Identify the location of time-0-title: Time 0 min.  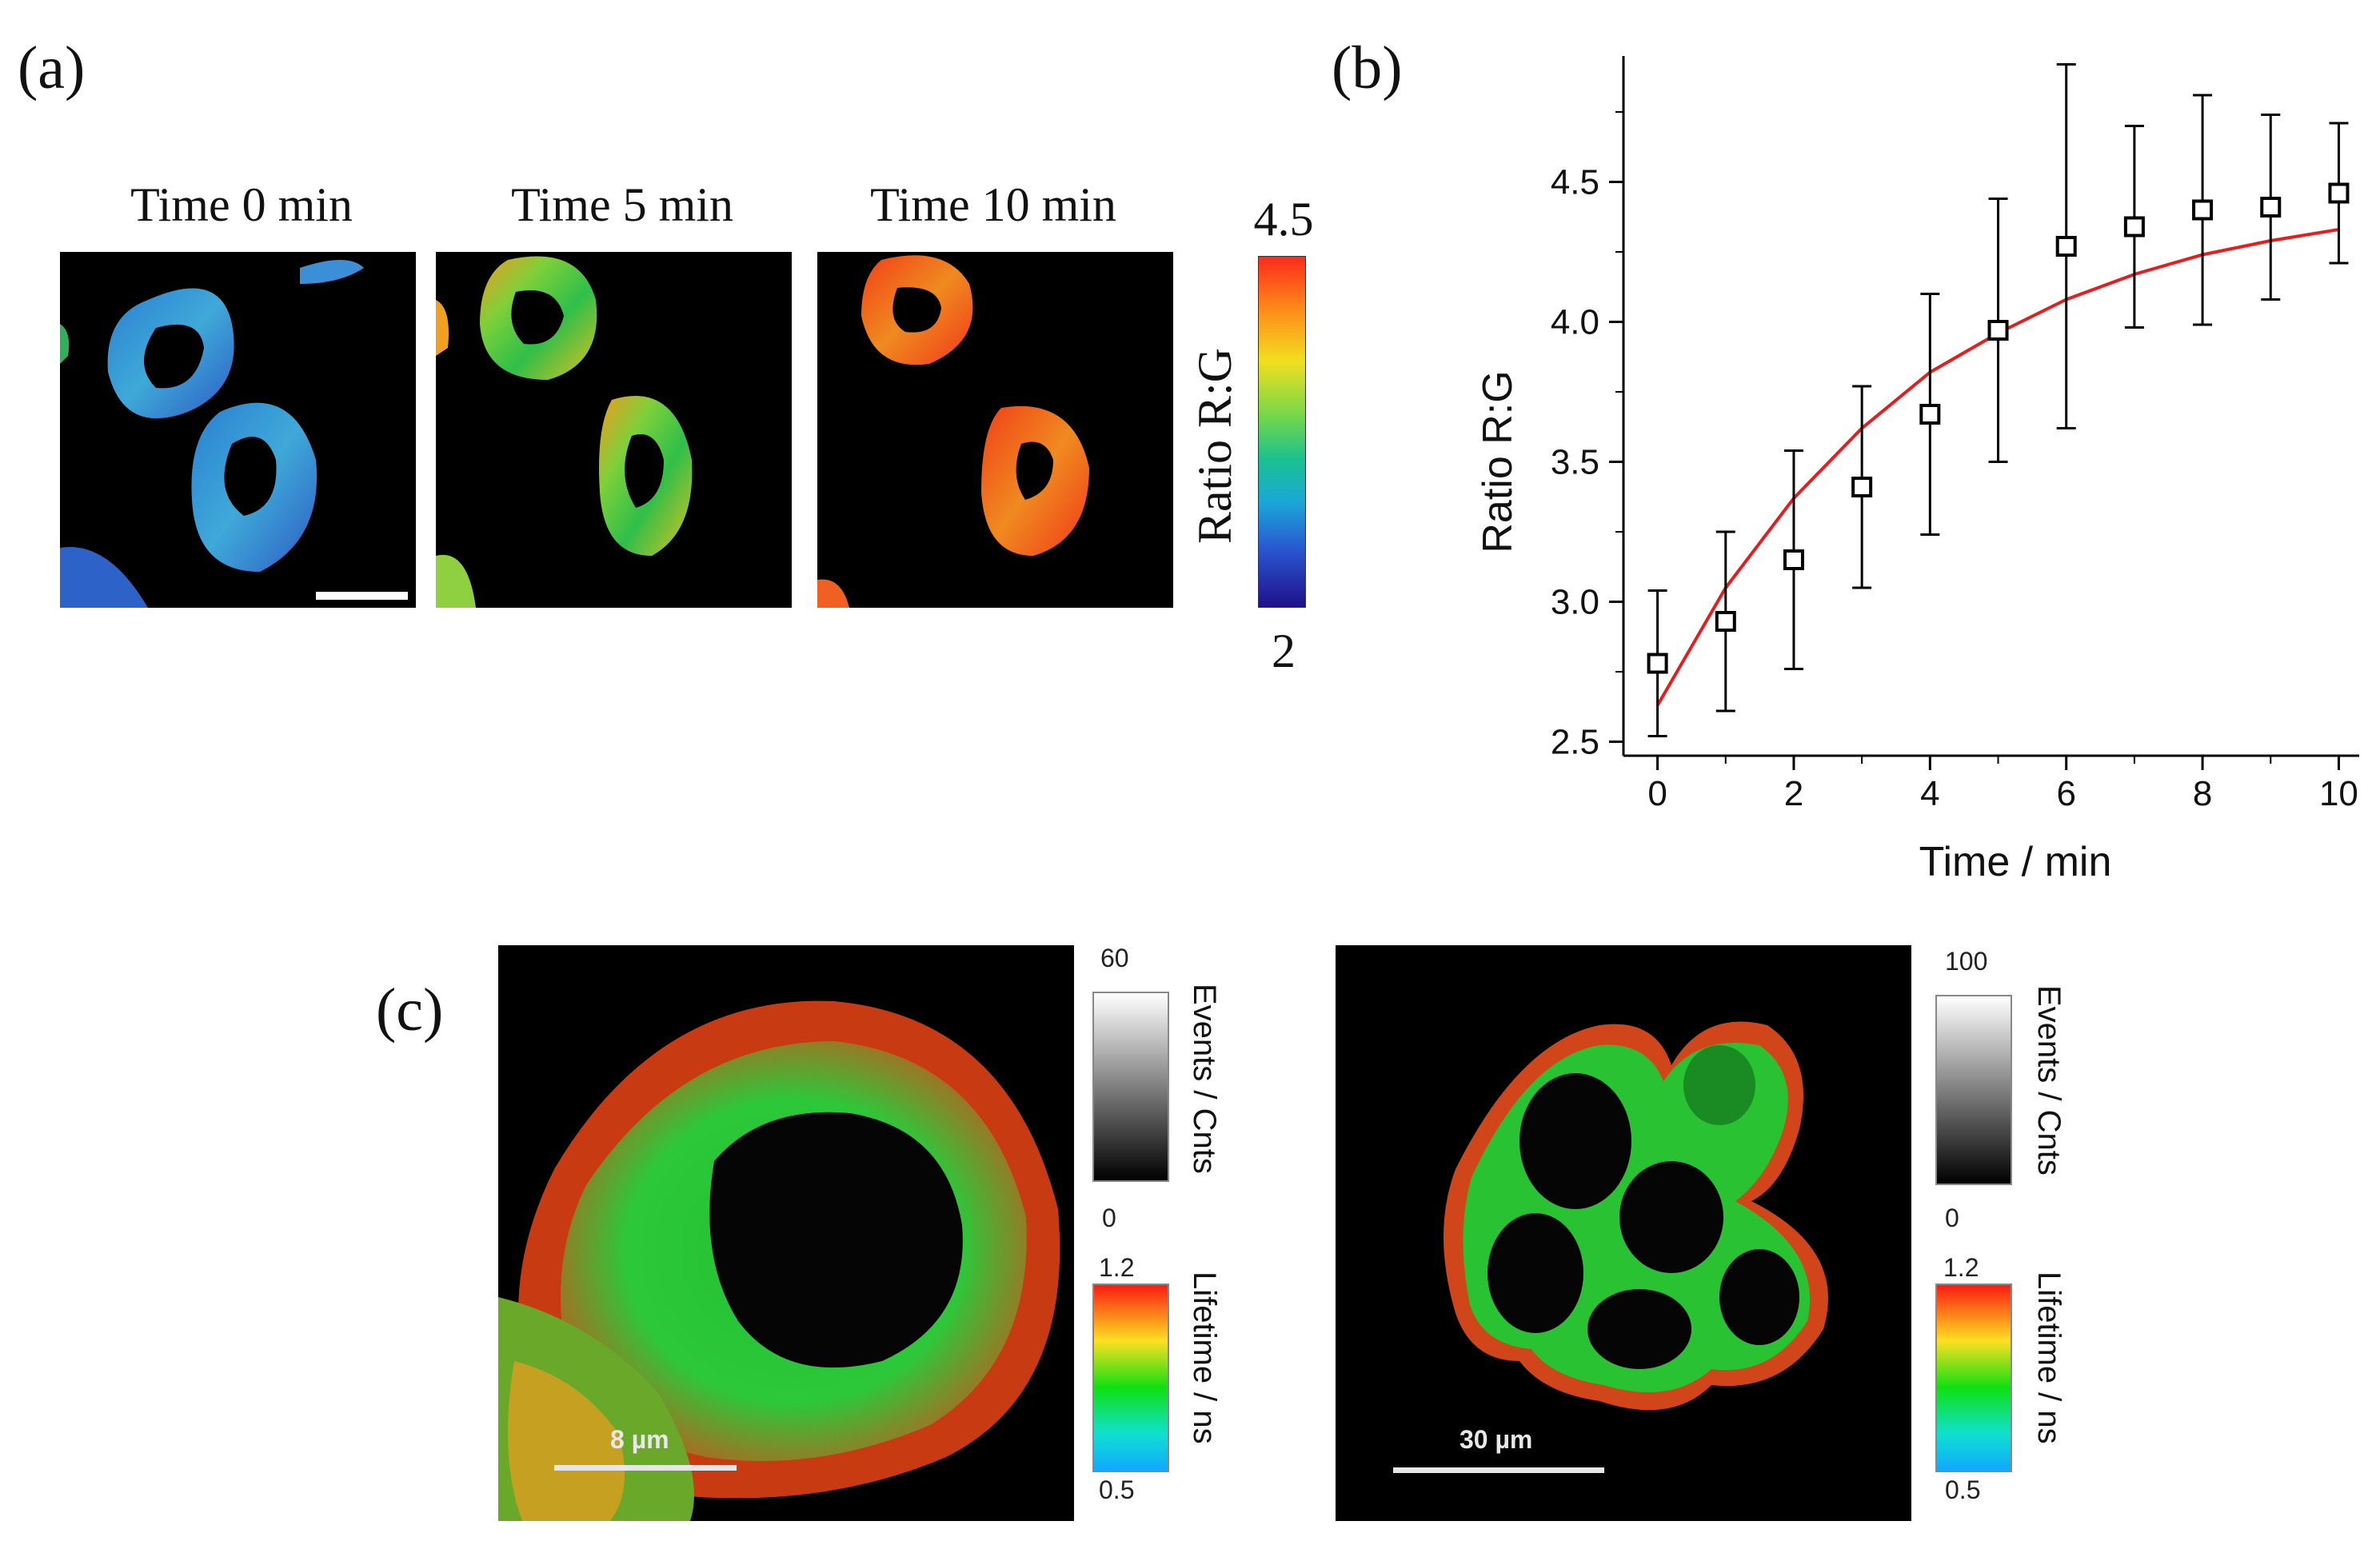
(241, 204).